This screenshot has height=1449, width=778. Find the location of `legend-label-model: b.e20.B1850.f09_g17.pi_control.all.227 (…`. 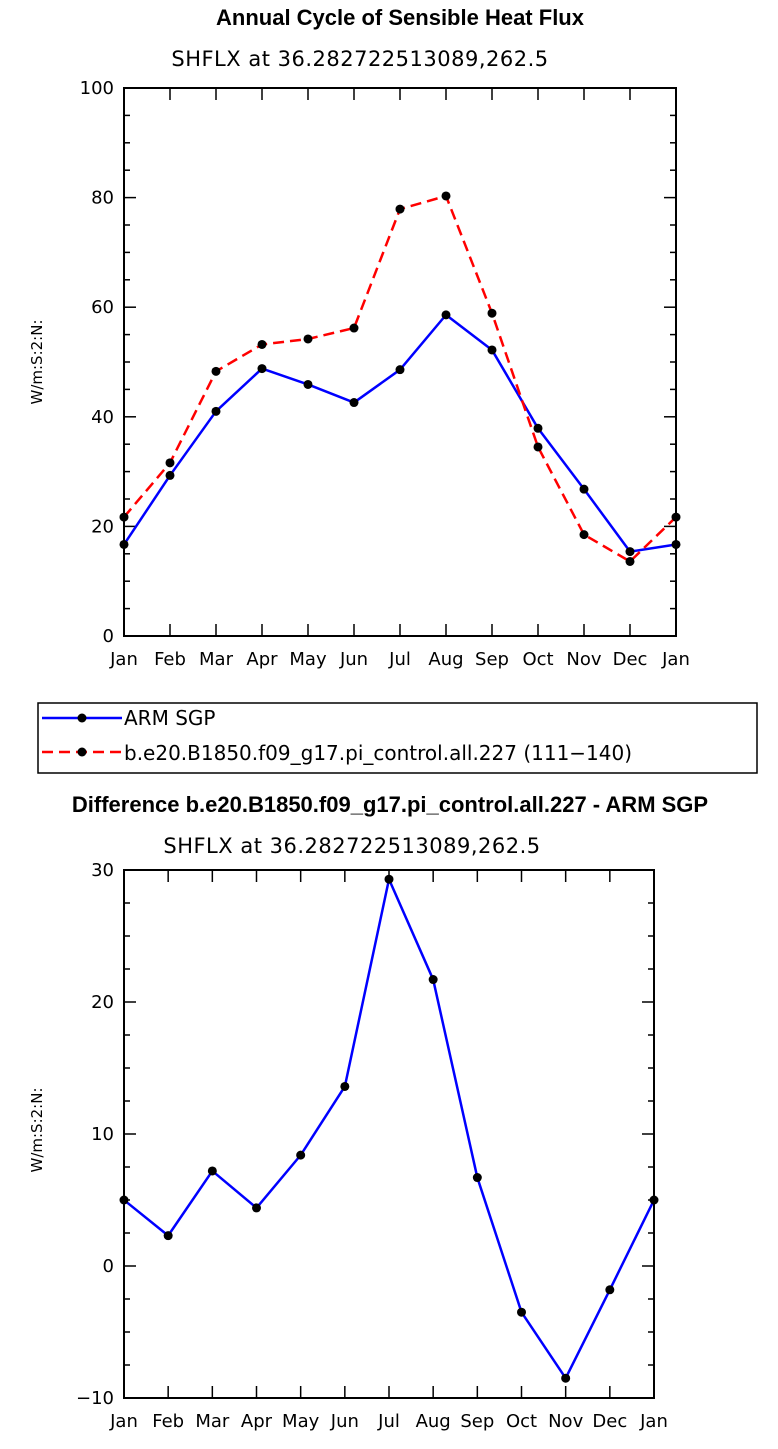

legend-label-model: b.e20.B1850.f09_g17.pi_control.all.227 (… is located at coordinates (378, 753).